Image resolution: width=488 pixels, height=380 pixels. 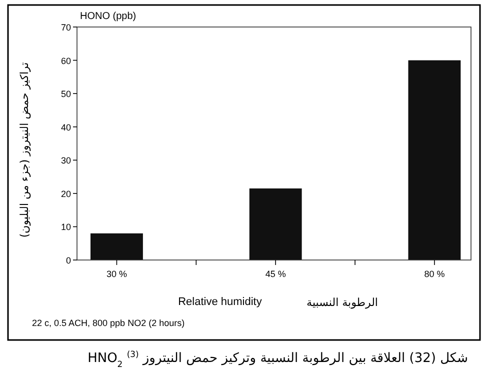 What do you see at coordinates (65, 193) in the screenshot?
I see `y-tick-label: 20` at bounding box center [65, 193].